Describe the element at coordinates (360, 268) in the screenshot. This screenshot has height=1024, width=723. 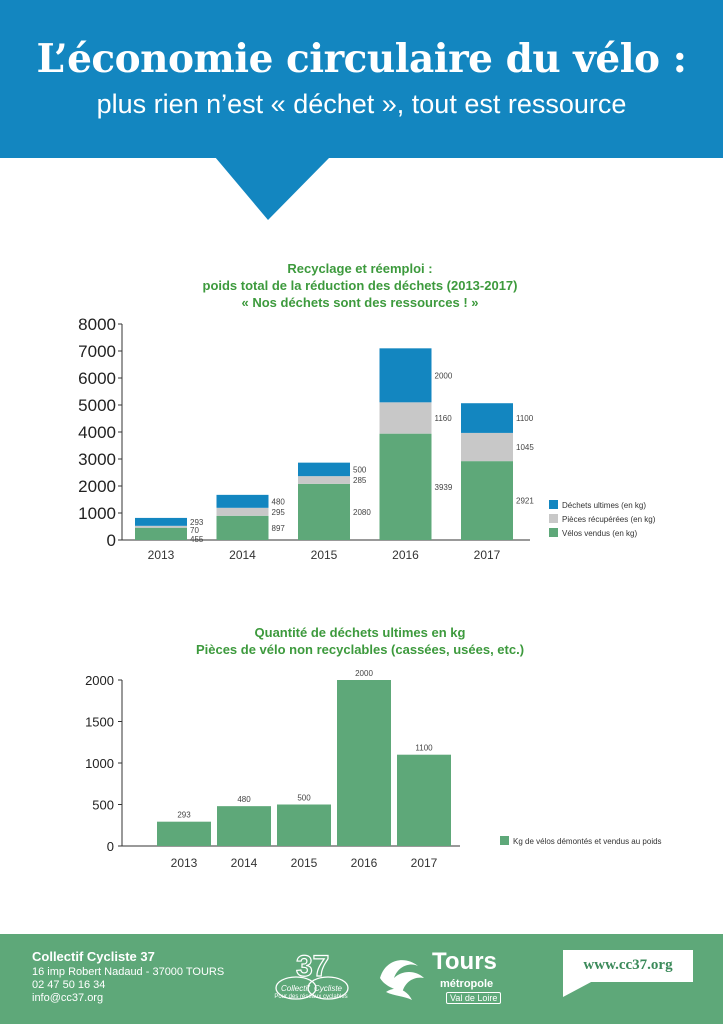
I see `chart1-title-line: Recyclage et réemploi :` at that location.